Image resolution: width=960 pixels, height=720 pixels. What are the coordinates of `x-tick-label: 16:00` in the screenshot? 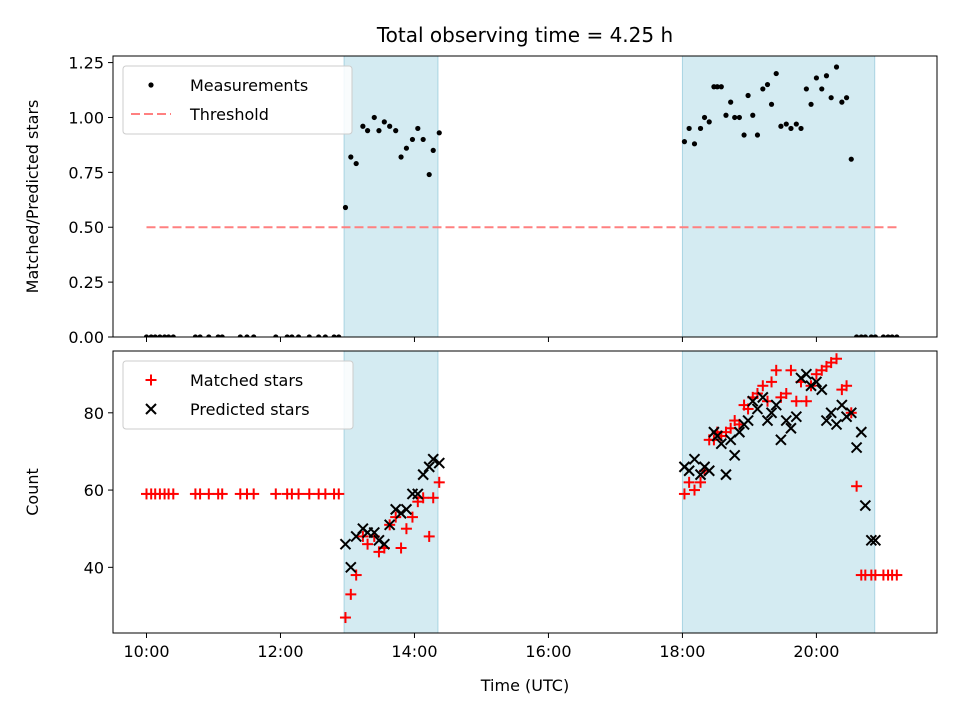 It's located at (548, 651).